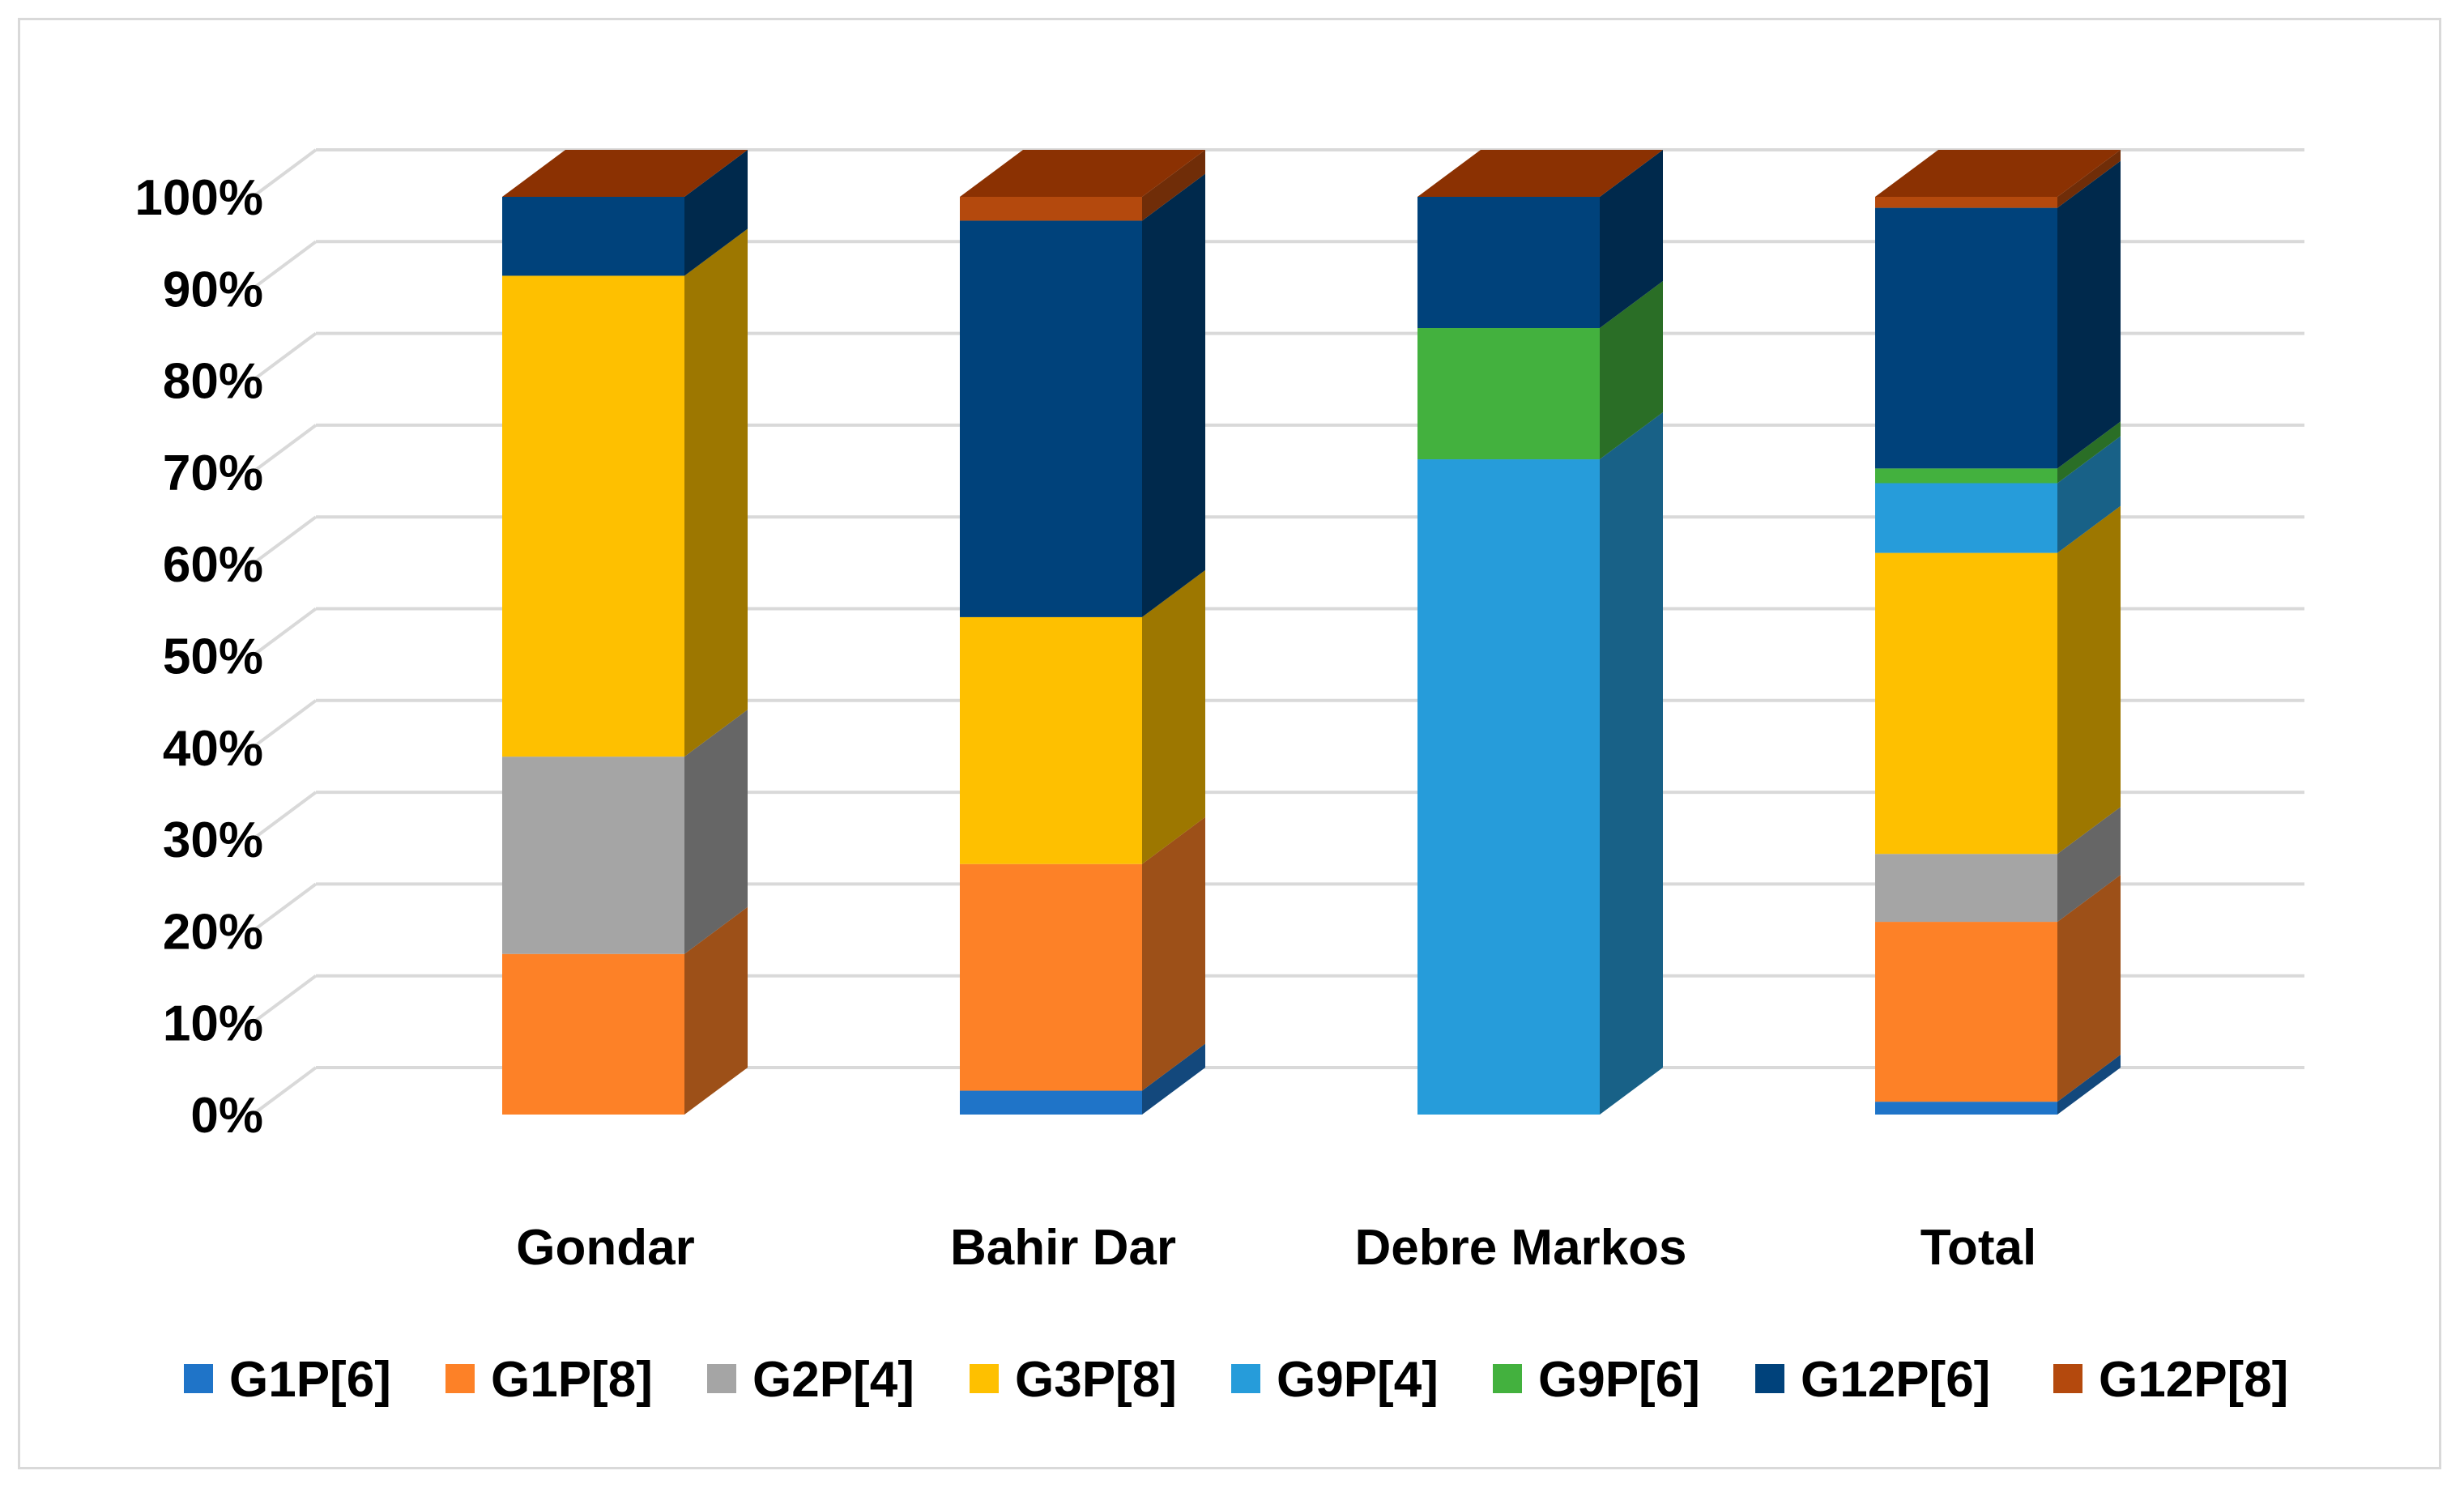 This screenshot has width=2464, height=1492. I want to click on bar-debre-markos, so click(1540, 632).